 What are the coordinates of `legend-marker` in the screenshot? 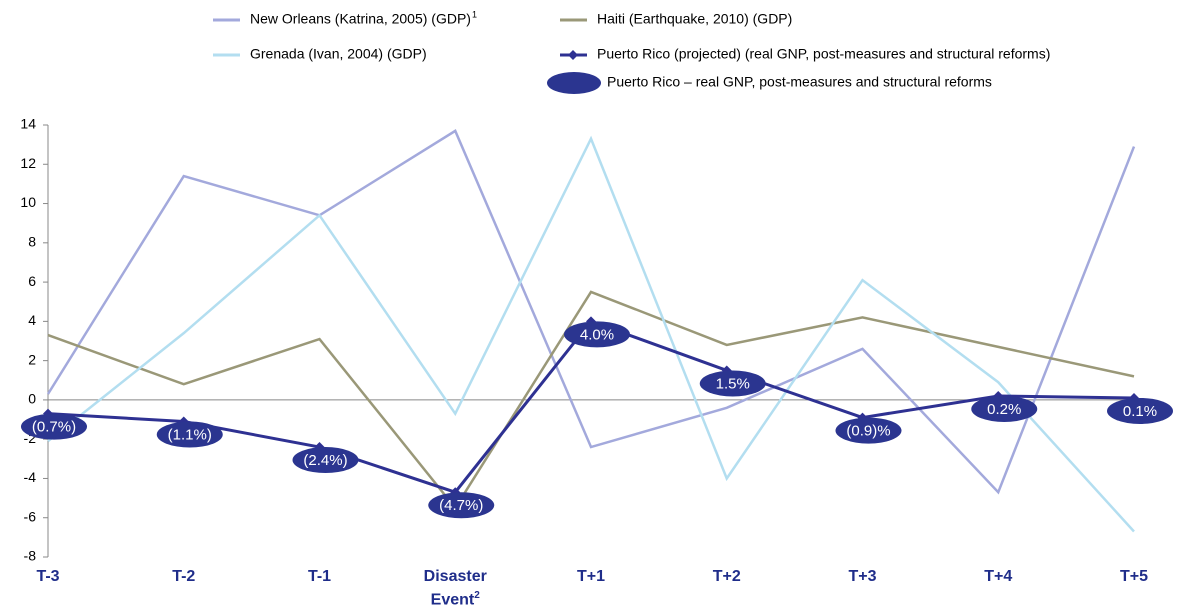 It's located at (573, 55).